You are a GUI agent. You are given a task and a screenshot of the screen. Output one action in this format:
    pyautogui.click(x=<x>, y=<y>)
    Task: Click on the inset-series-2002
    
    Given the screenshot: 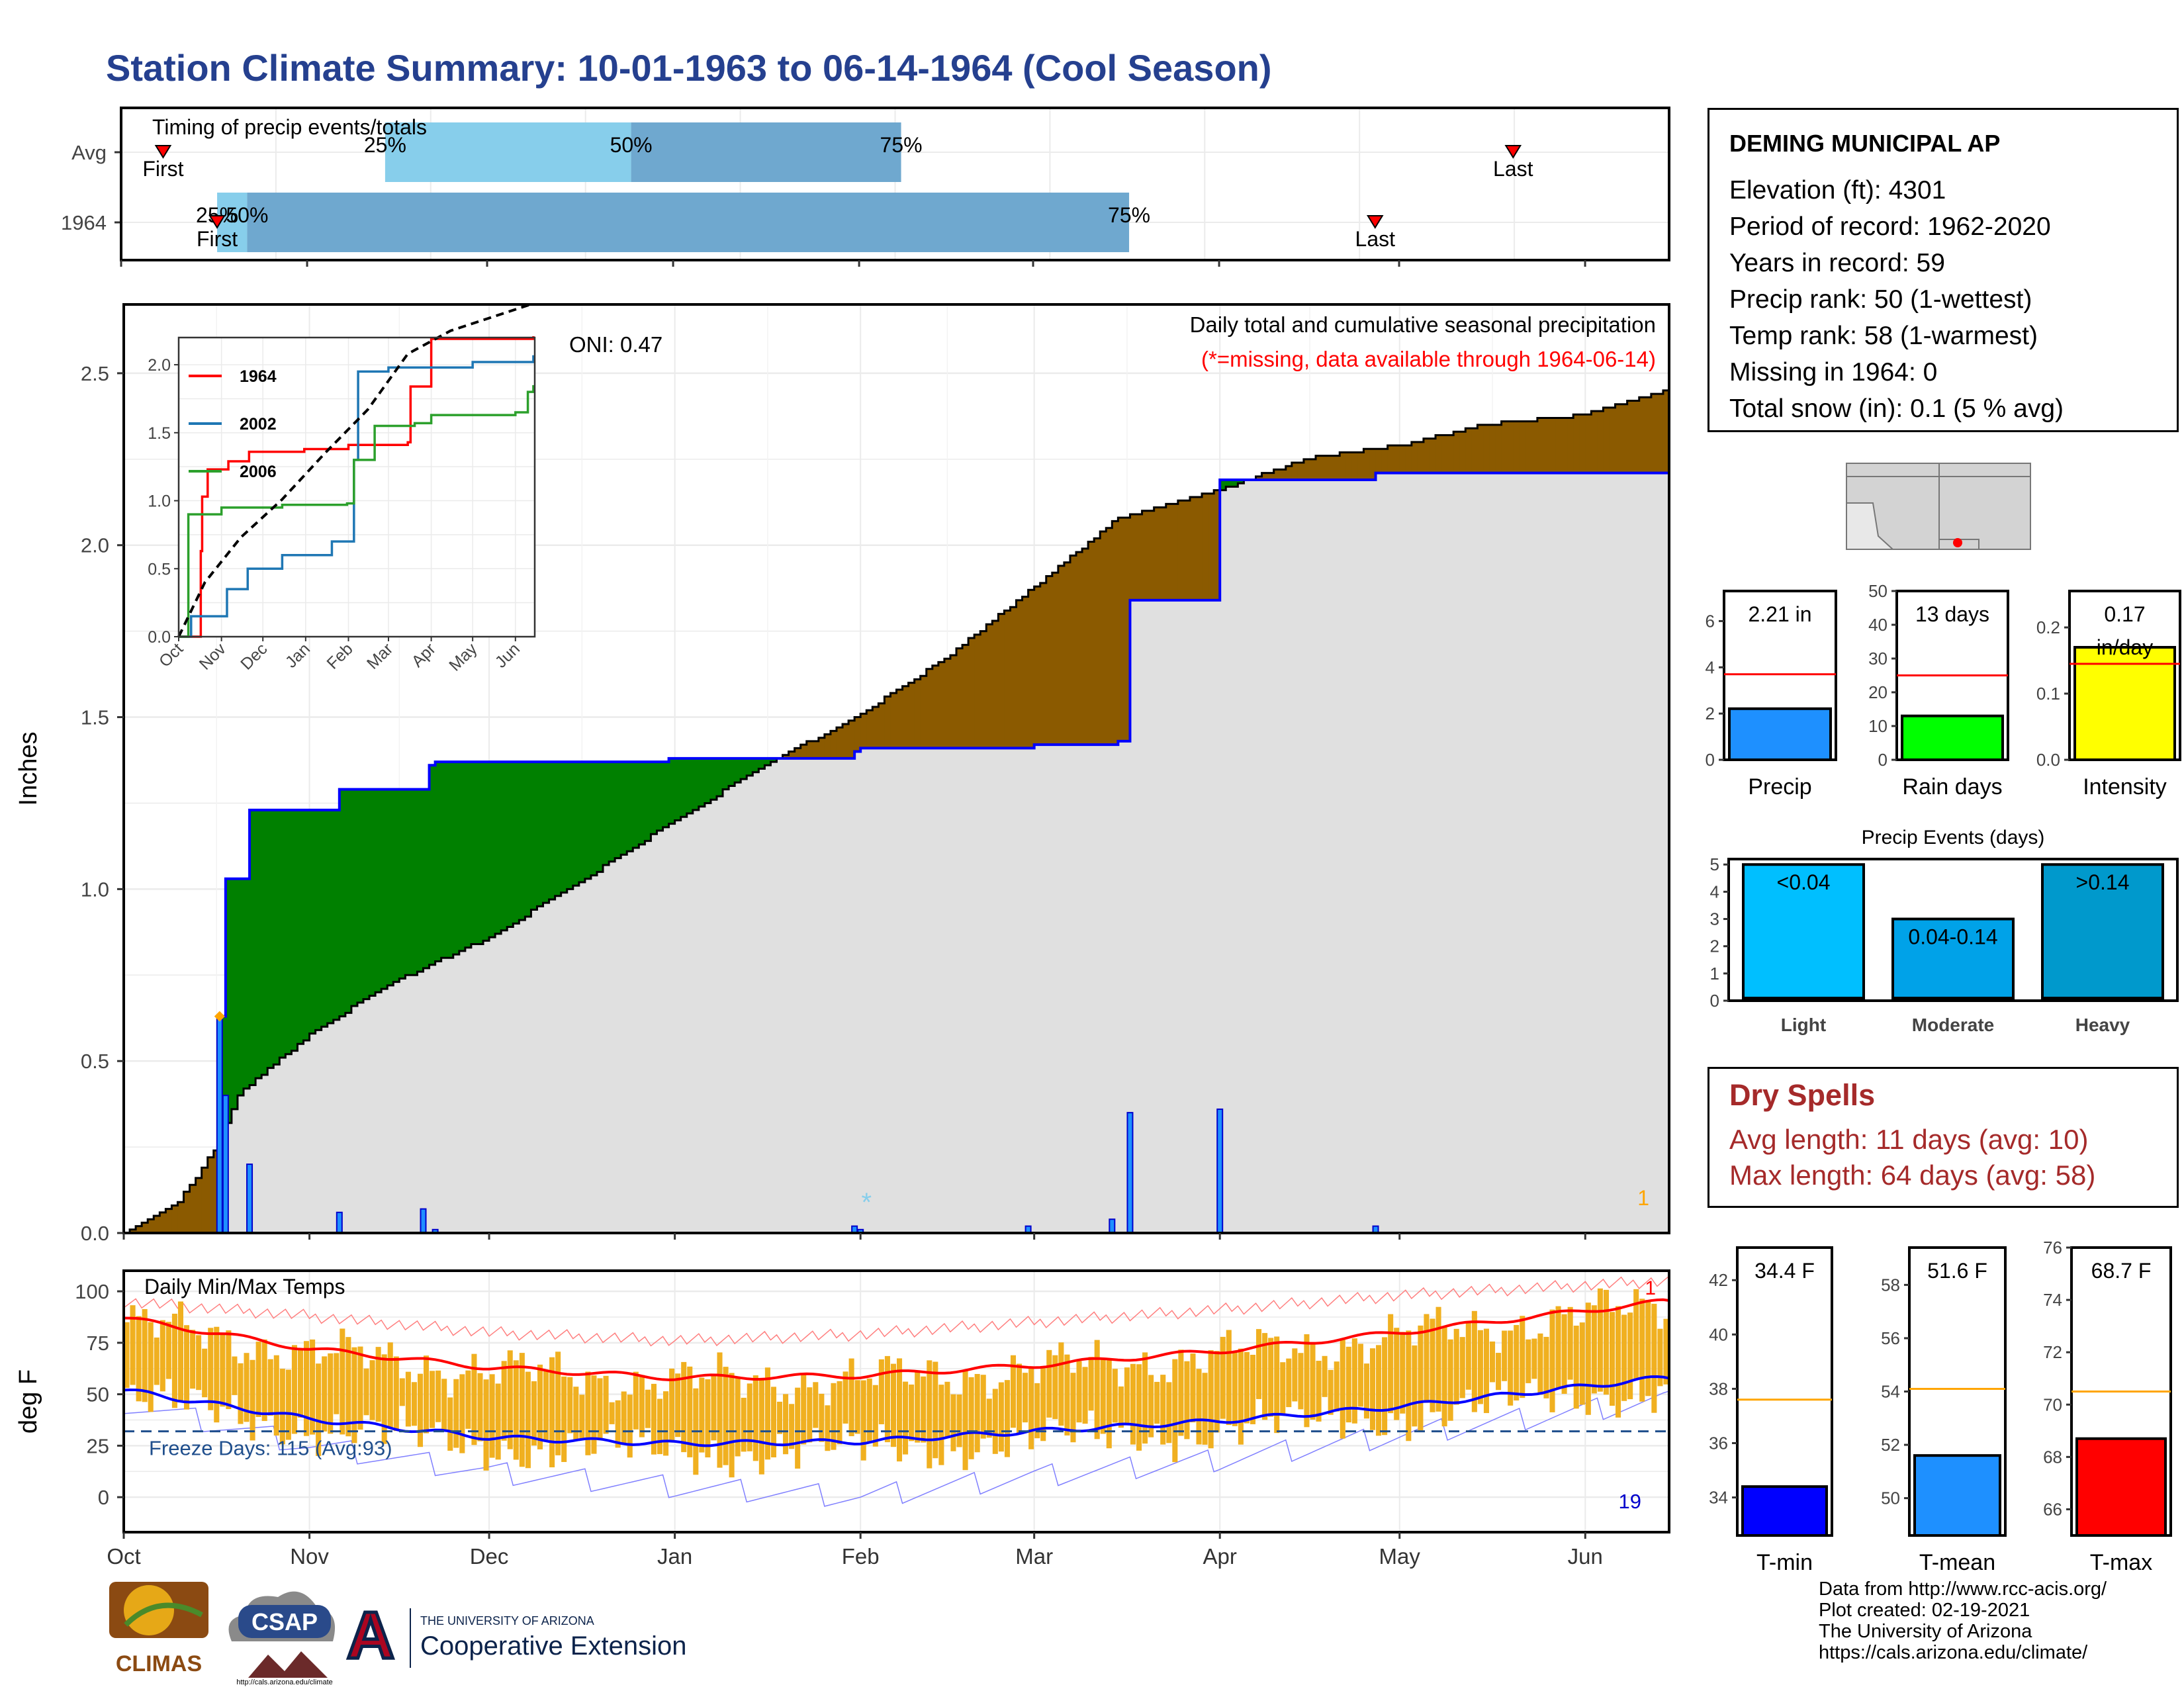 What is the action you would take?
    pyautogui.click(x=357, y=496)
    